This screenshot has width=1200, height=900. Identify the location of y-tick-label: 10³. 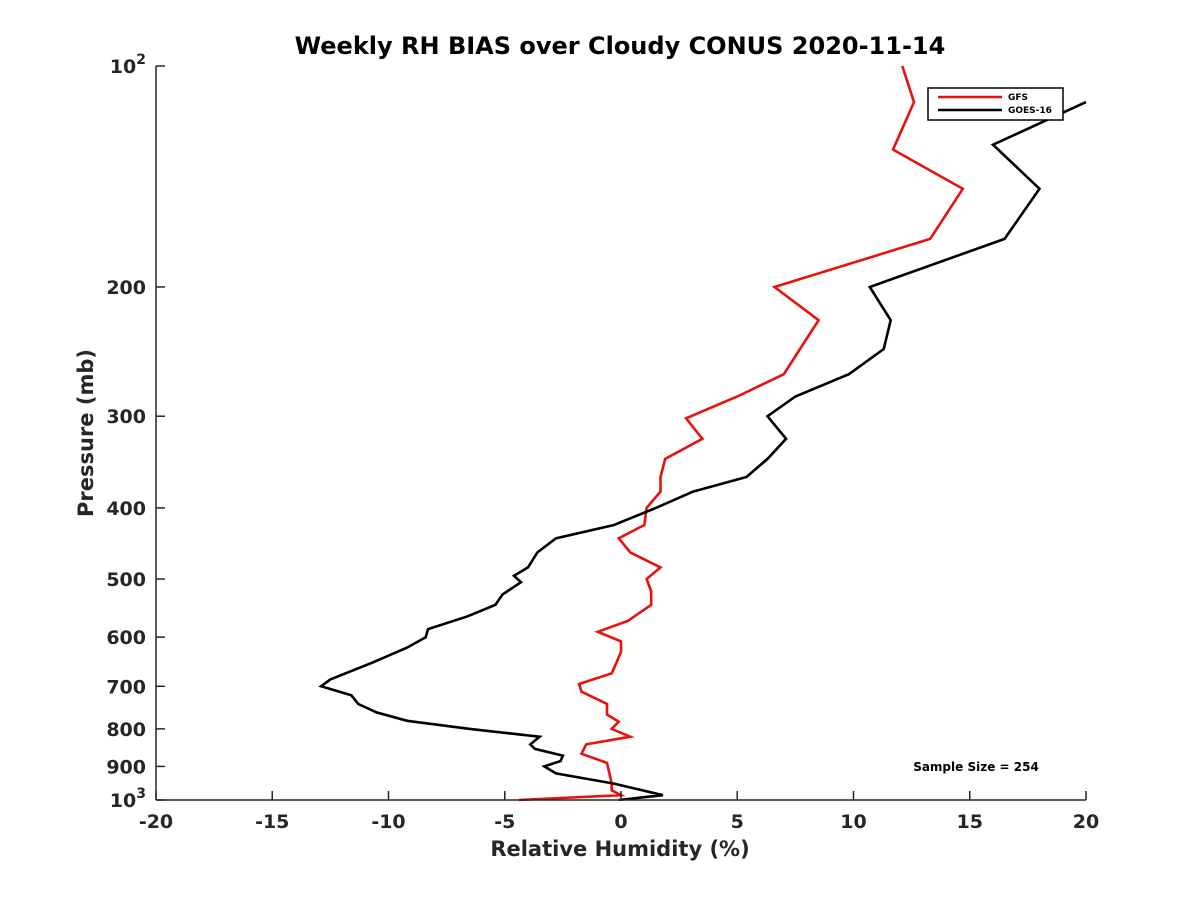
(128, 799).